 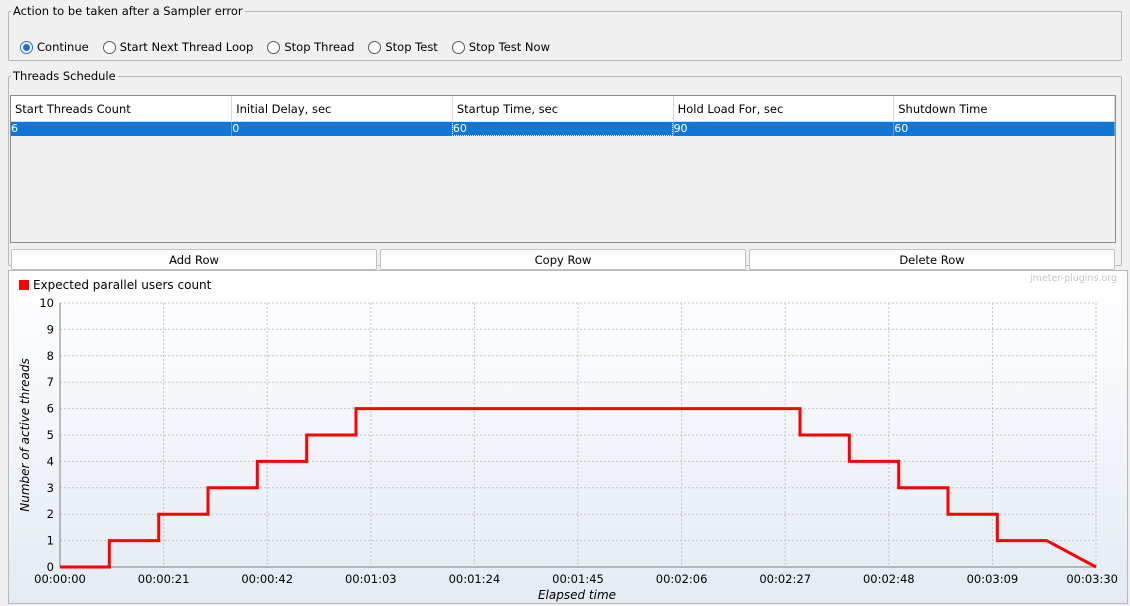 What do you see at coordinates (50, 461) in the screenshot?
I see `y-tick-label: 4` at bounding box center [50, 461].